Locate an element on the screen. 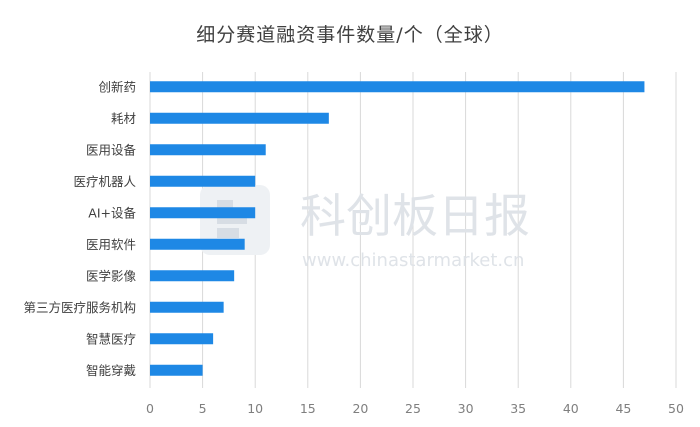 This screenshot has height=427, width=700. category-label: 智慧医疗 is located at coordinates (111, 338).